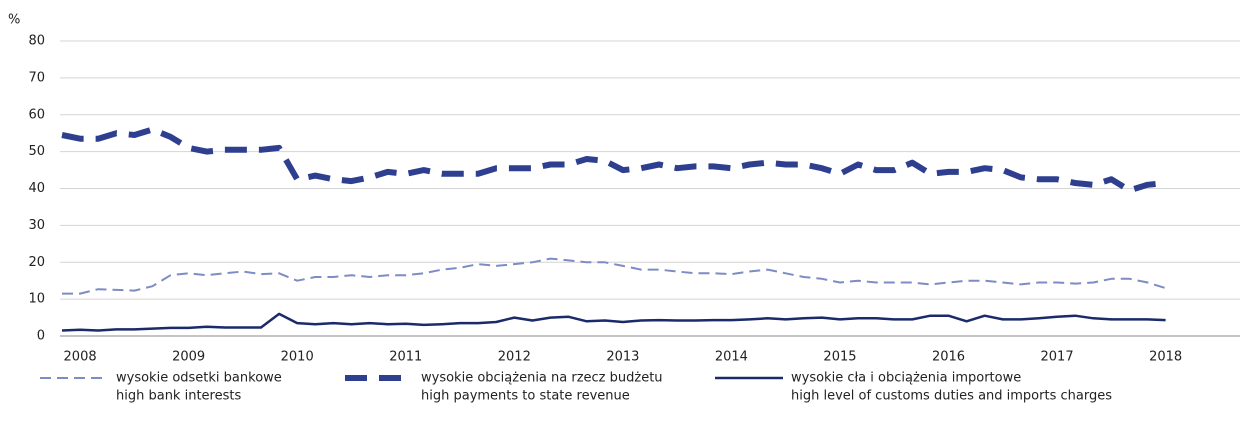  Describe the element at coordinates (36, 151) in the screenshot. I see `y-tick-label: 50` at that location.